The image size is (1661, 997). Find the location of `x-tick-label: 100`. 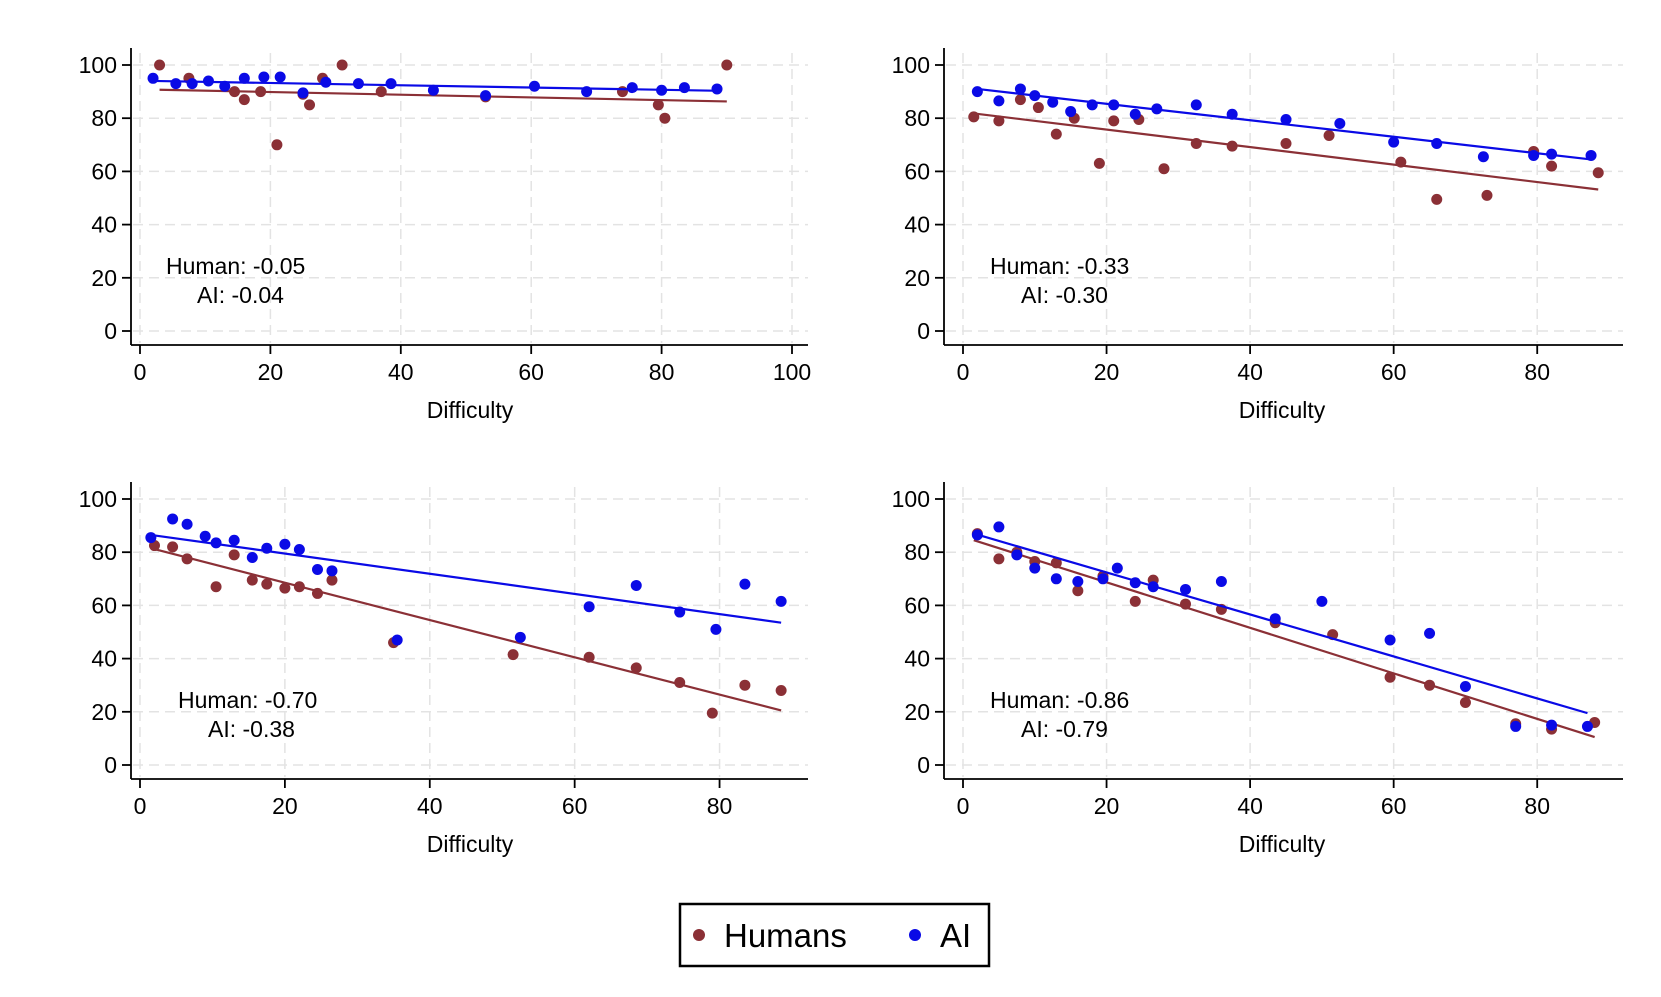

x-tick-label: 100 is located at coordinates (792, 372).